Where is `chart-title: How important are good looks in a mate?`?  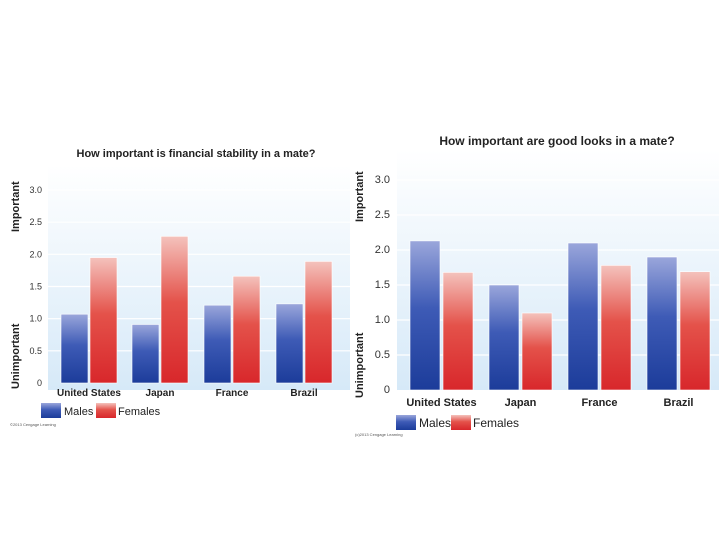
chart-title: How important are good looks in a mate? is located at coordinates (556, 141).